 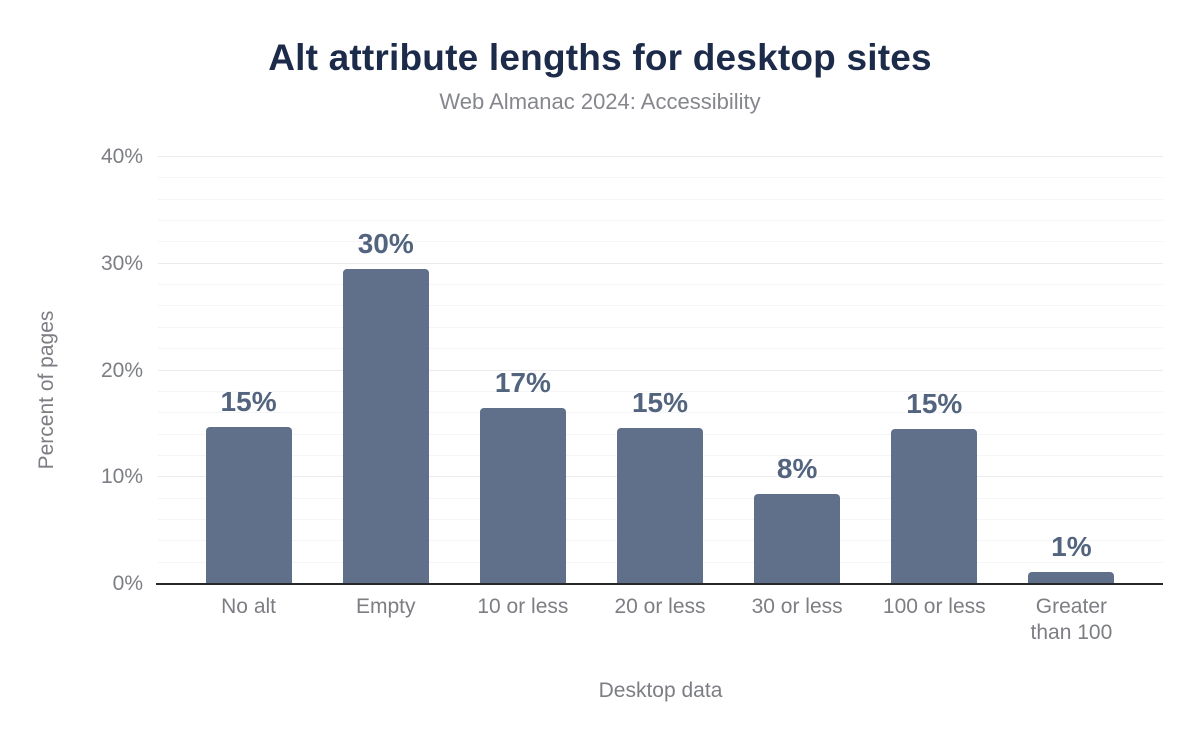 What do you see at coordinates (121, 263) in the screenshot?
I see `y-axis-tick-label: 30%` at bounding box center [121, 263].